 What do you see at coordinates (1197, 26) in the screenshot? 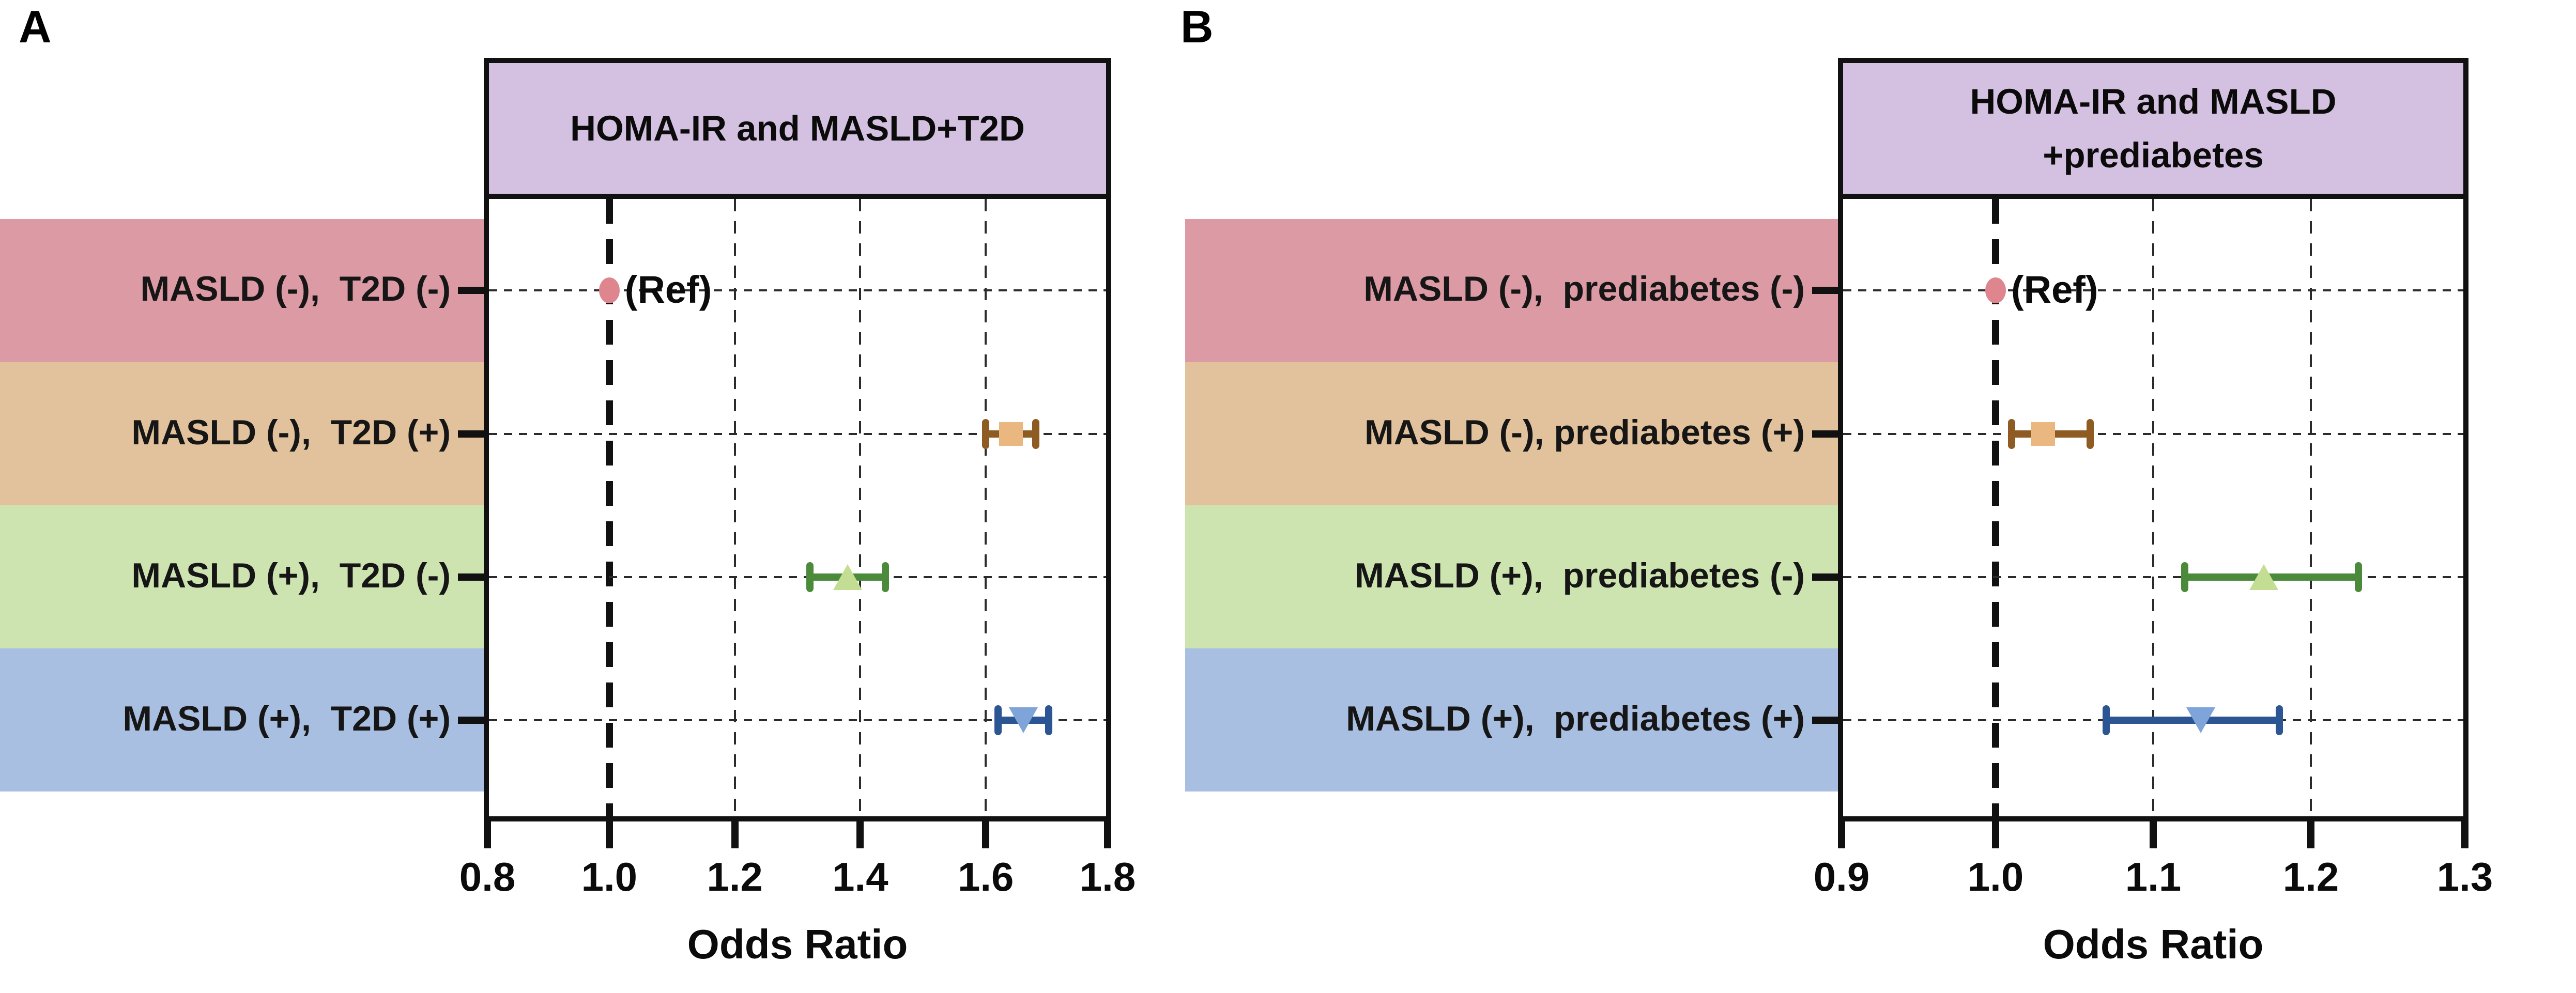
I see `panel-letter-b: B` at bounding box center [1197, 26].